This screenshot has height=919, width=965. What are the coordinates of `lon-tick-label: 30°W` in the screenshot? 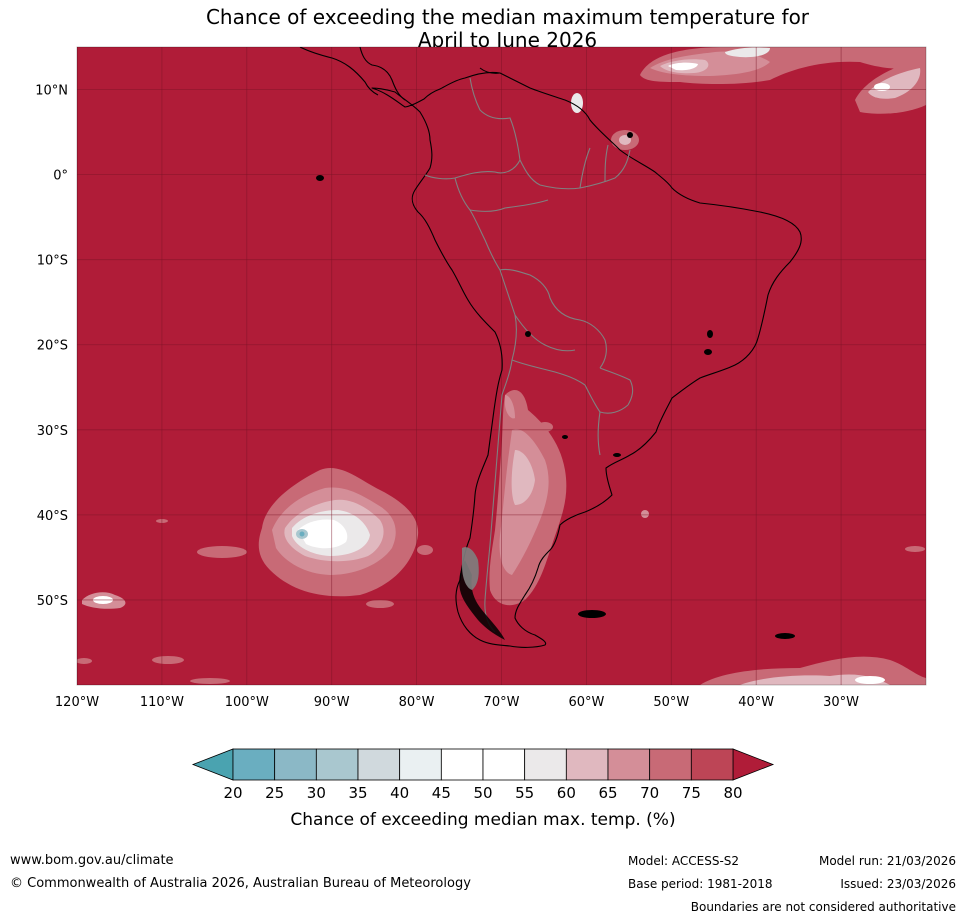 It's located at (841, 702).